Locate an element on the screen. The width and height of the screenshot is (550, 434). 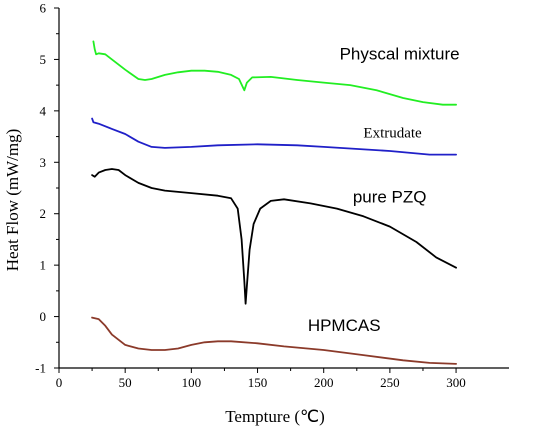
x-tick-label: 150 is located at coordinates (258, 382).